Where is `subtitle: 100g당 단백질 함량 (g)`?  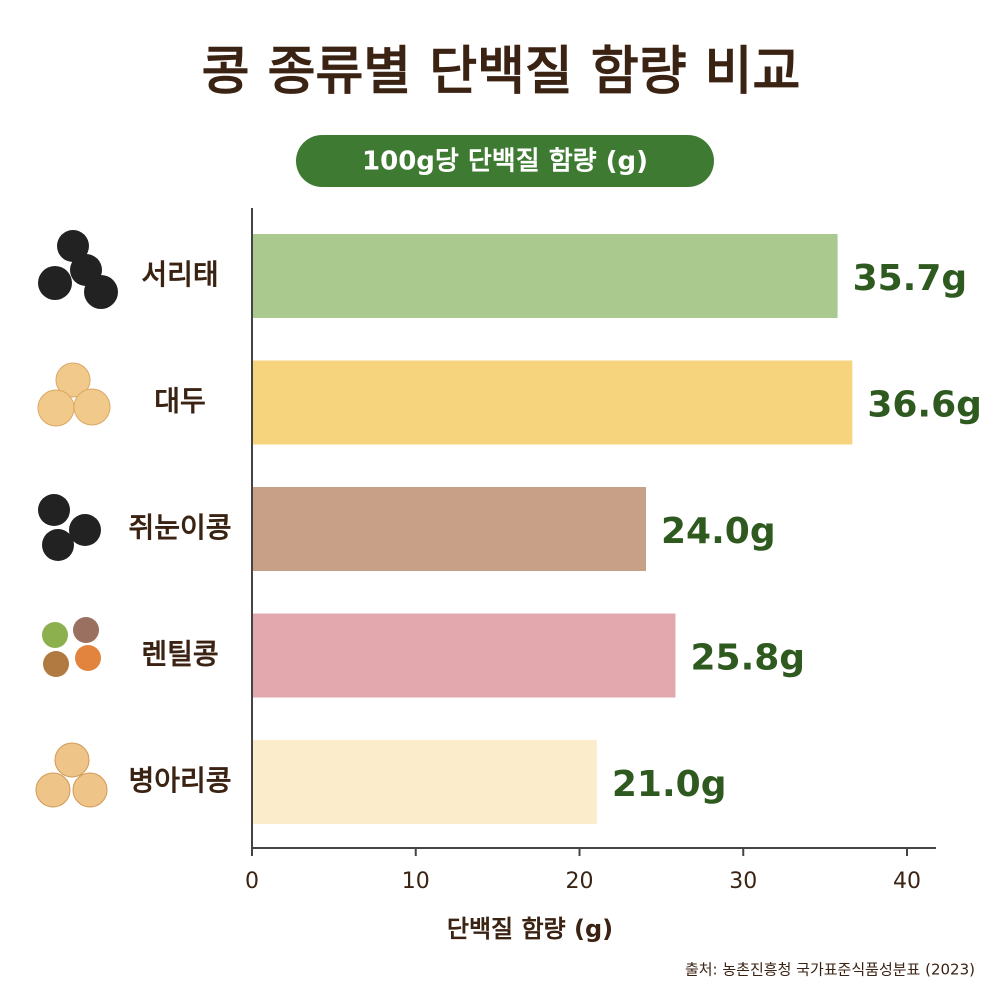
subtitle: 100g당 단백질 함량 (g) is located at coordinates (505, 162).